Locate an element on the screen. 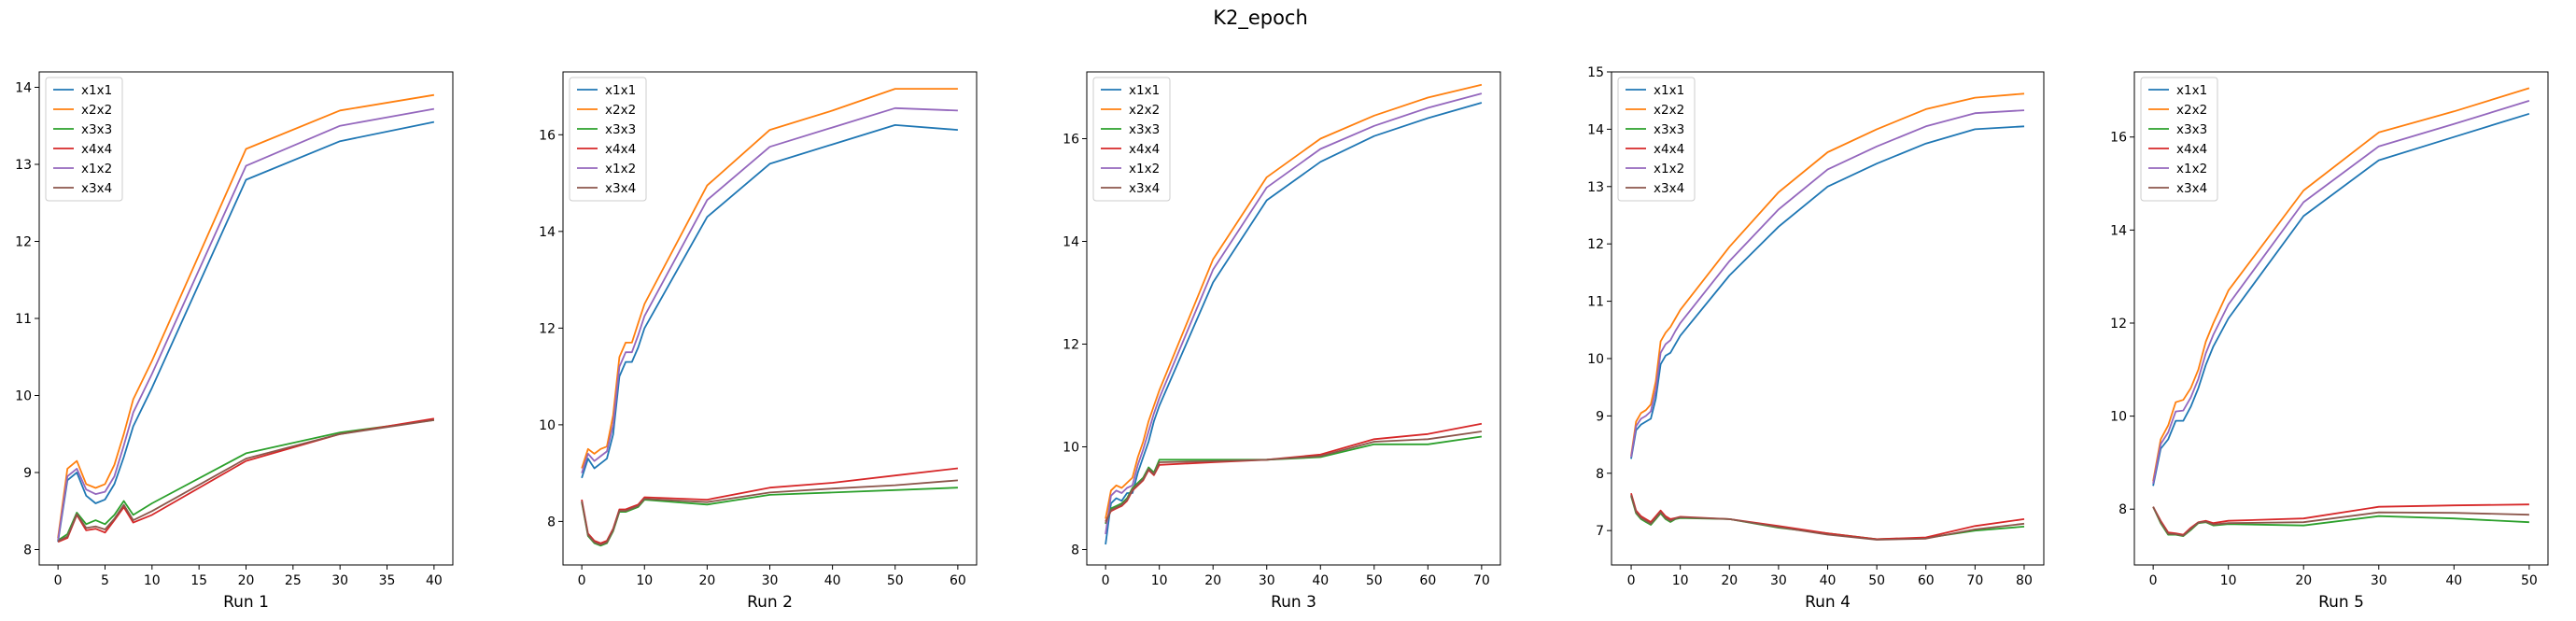 Image resolution: width=2576 pixels, height=621 pixels. x-tick-label: 35 is located at coordinates (387, 581).